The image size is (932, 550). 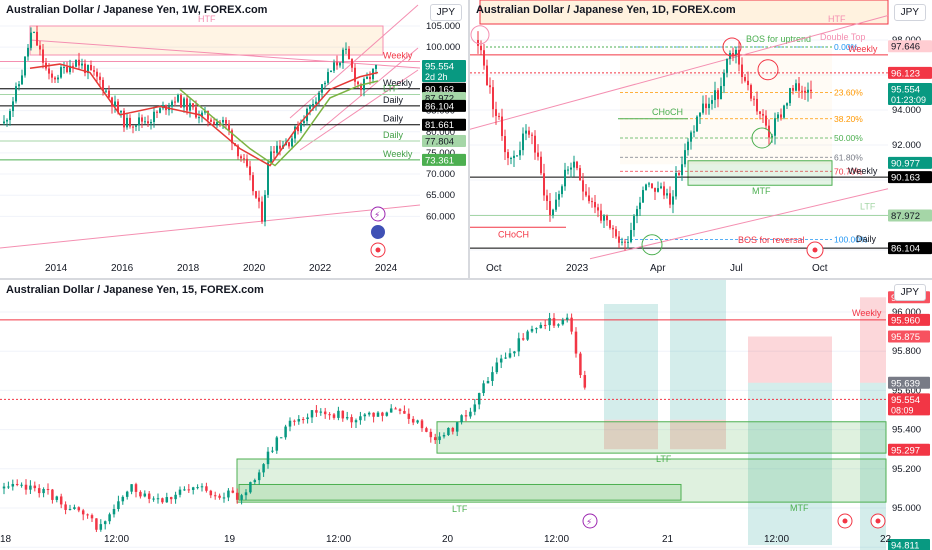 What do you see at coordinates (905, 545) in the screenshot?
I see `m15-price-tag-value: 94.811` at bounding box center [905, 545].